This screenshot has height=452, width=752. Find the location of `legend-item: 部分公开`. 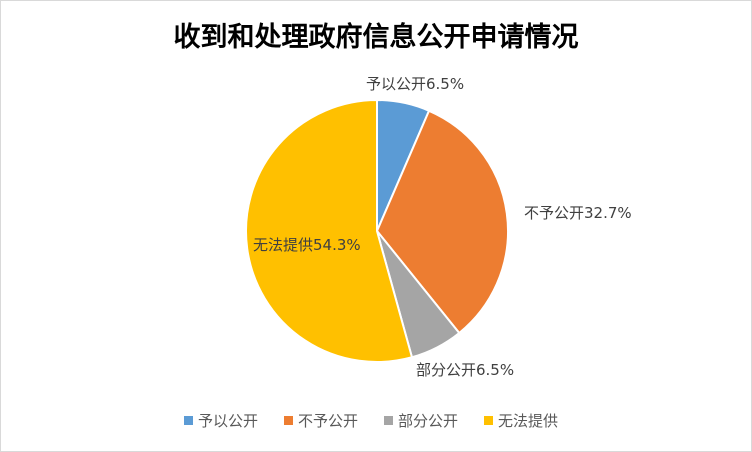

legend-item: 部分公开 is located at coordinates (428, 421).